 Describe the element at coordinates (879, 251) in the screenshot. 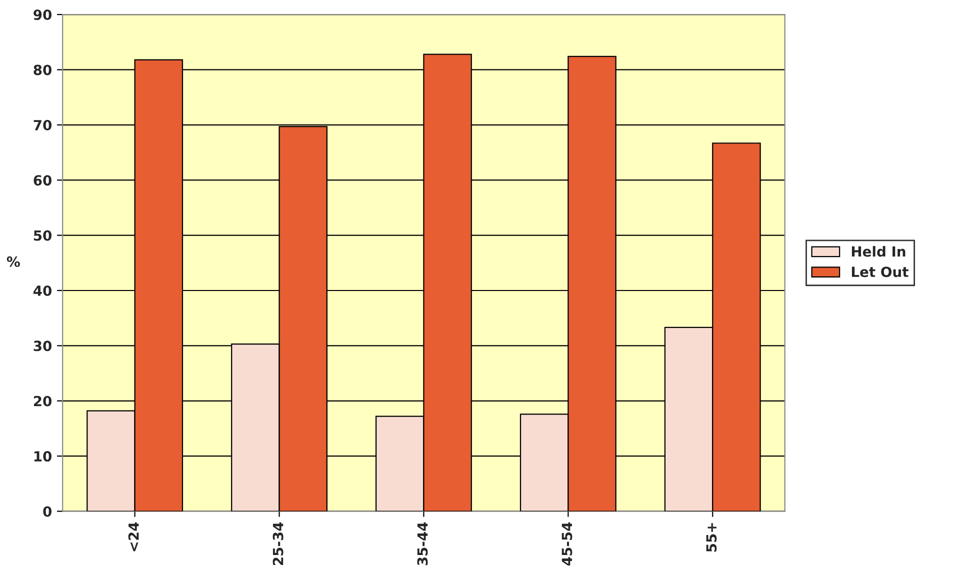

I see `legend-label: Held In` at that location.